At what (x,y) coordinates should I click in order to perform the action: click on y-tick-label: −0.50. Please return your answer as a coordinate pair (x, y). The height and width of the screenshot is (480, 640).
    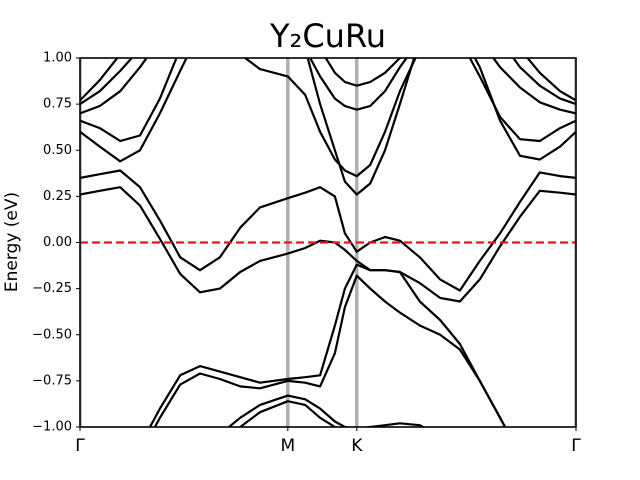
    Looking at the image, I should click on (52, 334).